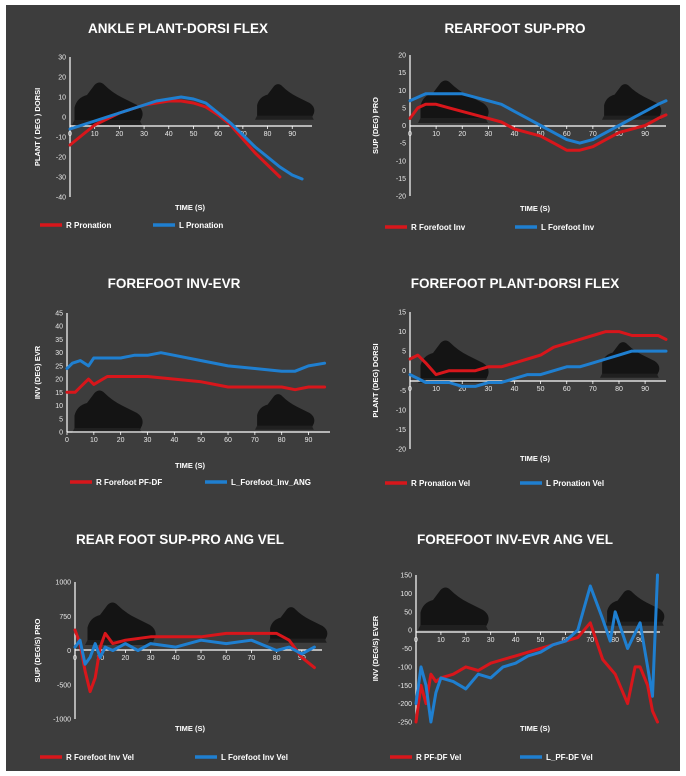 The image size is (686, 776). What do you see at coordinates (180, 539) in the screenshot?
I see `chart-title: REAR FOOT SUP-PRO ANG VEL` at bounding box center [180, 539].